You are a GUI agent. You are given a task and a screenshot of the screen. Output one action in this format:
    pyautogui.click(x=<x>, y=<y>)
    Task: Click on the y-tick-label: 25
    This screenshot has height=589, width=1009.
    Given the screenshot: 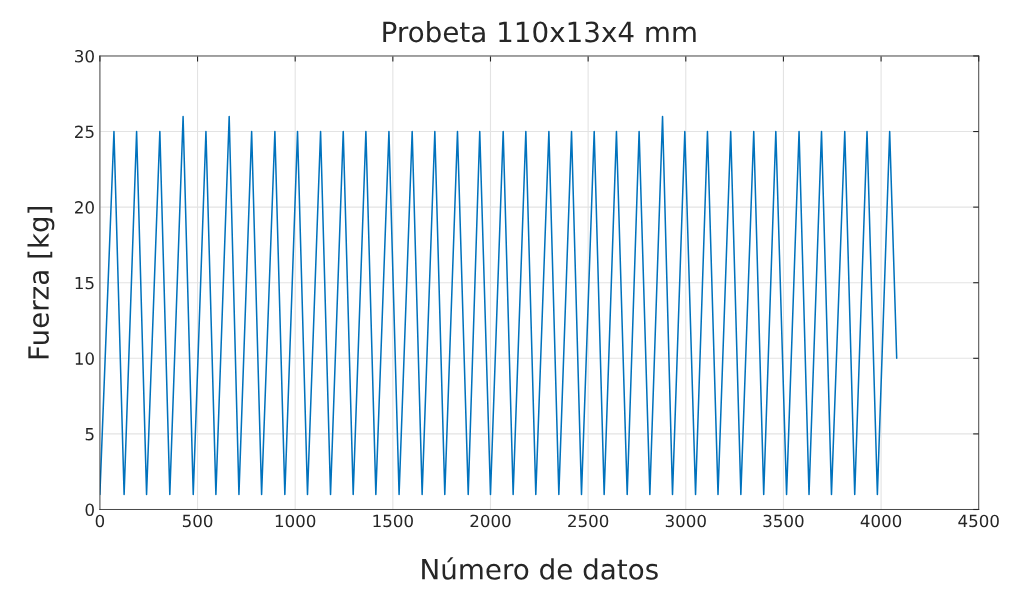 What is the action you would take?
    pyautogui.click(x=84, y=132)
    